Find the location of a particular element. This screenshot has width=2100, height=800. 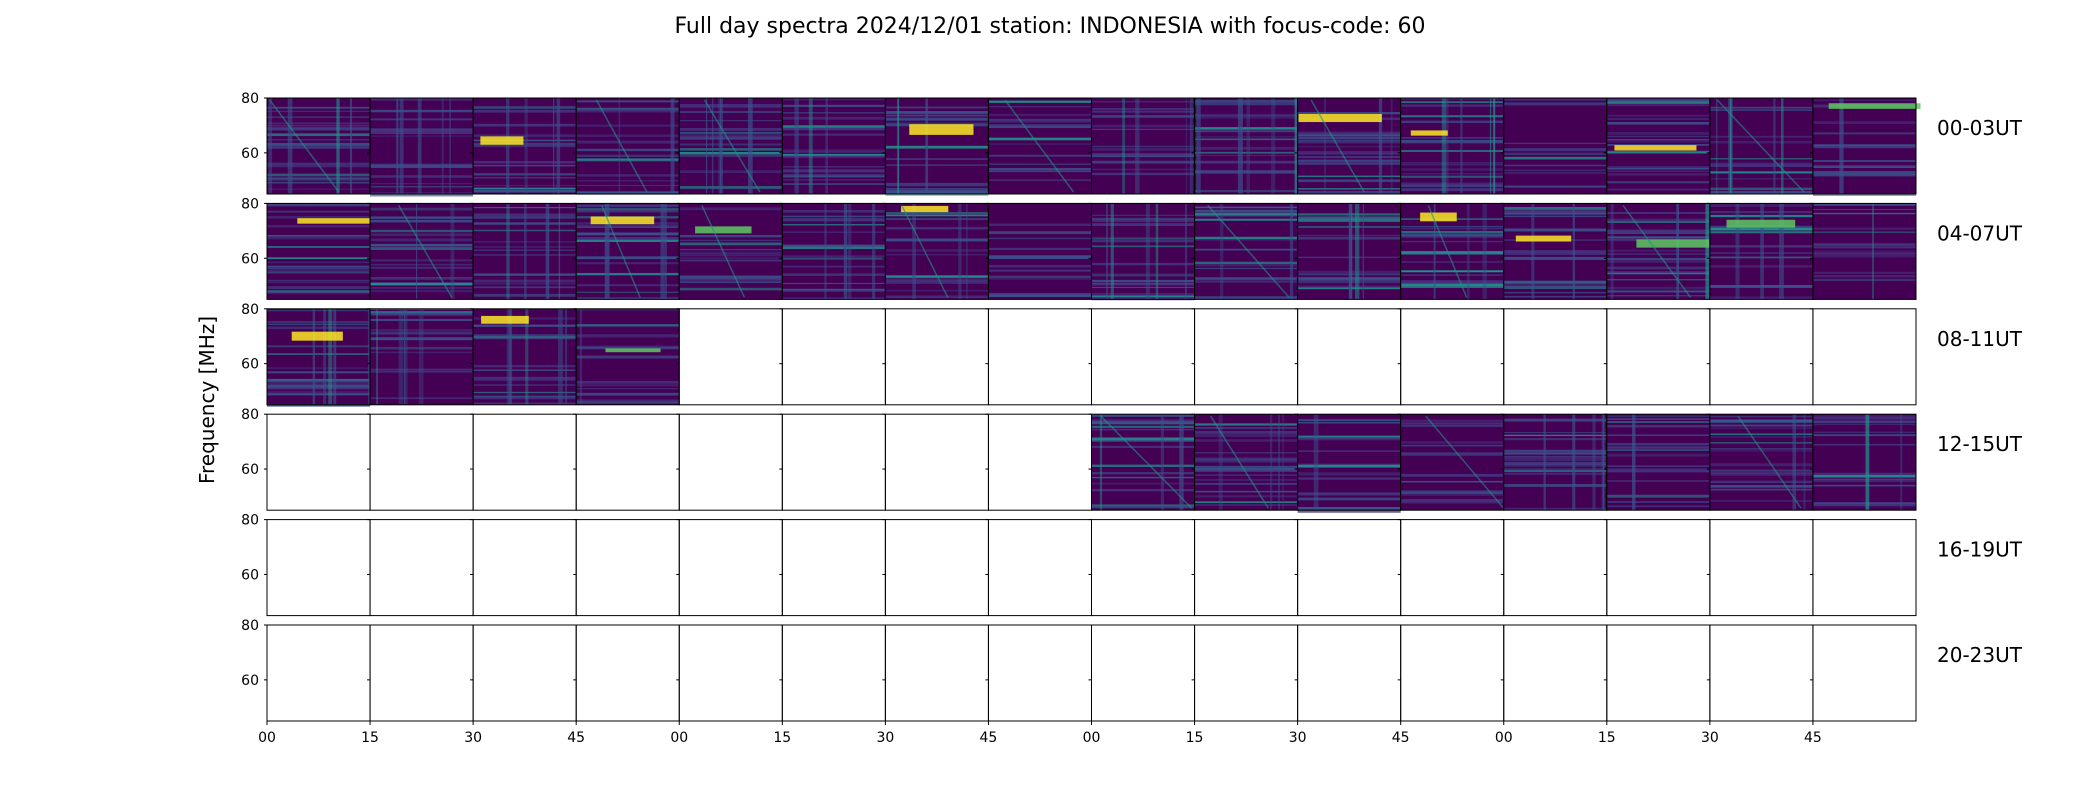

spectrum-burst is located at coordinates (1681, 243).